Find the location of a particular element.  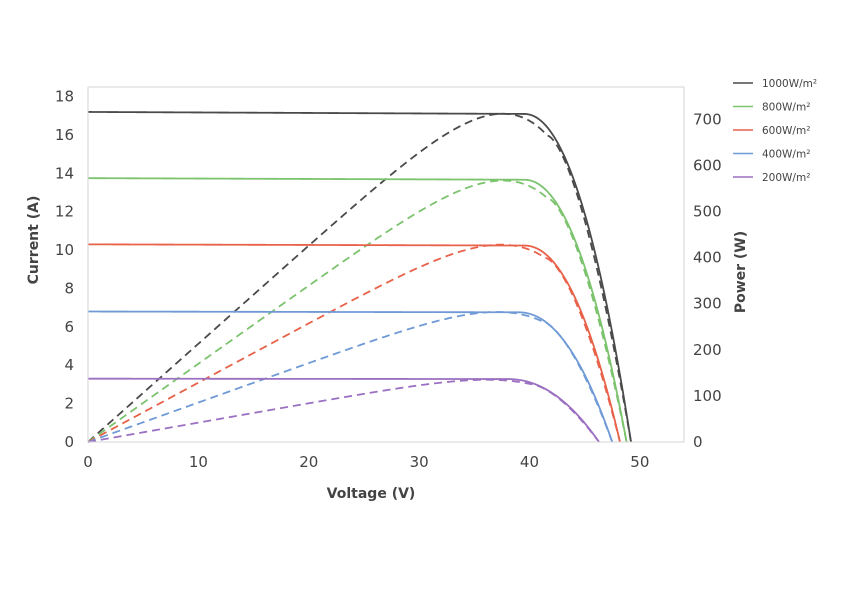

y-tick-label: 2 is located at coordinates (69, 404).